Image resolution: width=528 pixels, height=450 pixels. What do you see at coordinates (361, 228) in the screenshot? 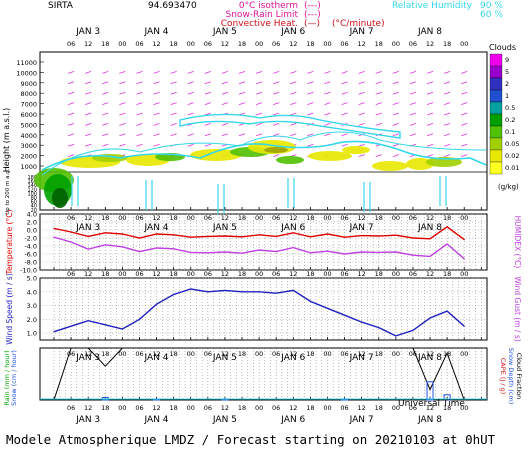
I see `day-label: JAN 7` at bounding box center [361, 228].